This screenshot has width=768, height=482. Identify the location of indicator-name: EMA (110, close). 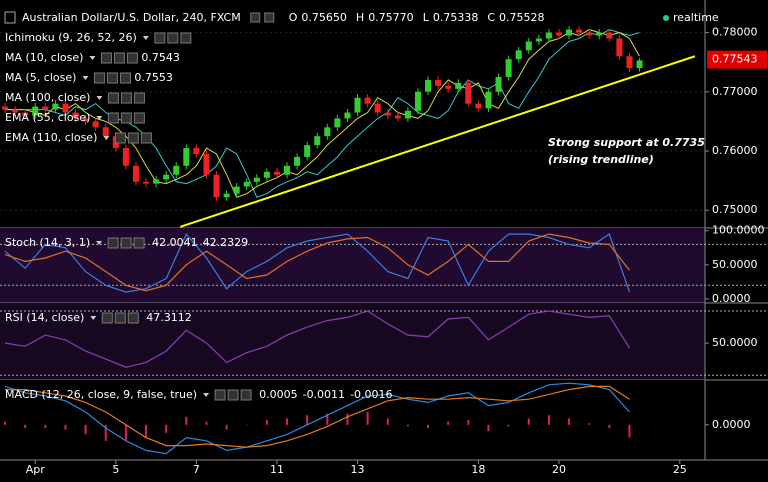
(51, 137).